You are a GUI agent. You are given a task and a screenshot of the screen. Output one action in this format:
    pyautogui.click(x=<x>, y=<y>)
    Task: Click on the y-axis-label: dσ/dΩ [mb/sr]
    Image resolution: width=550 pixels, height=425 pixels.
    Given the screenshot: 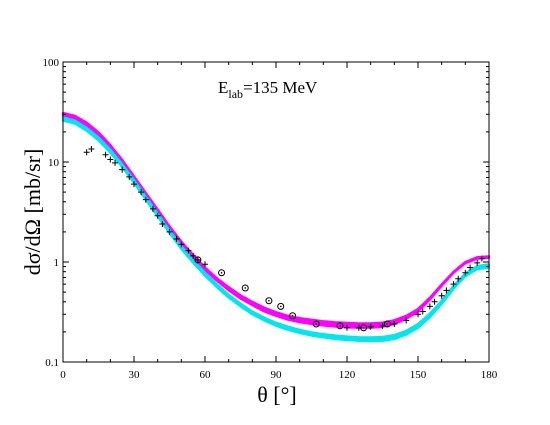 What is the action you would take?
    pyautogui.click(x=32, y=212)
    